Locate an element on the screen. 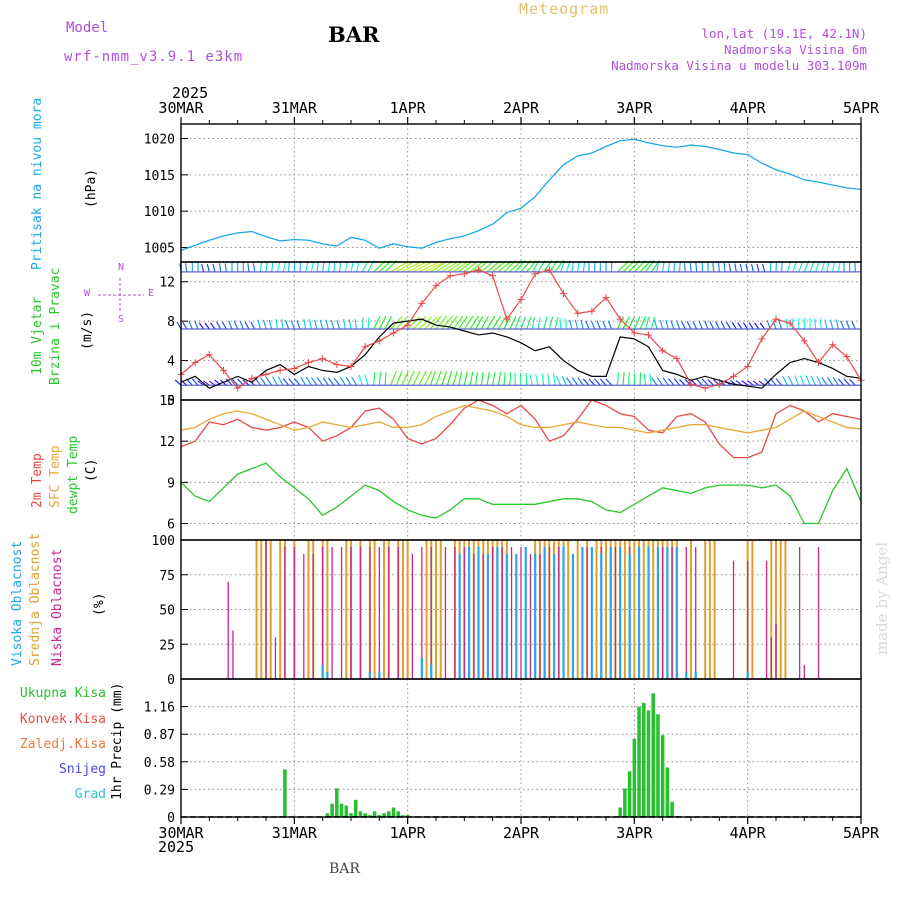 This screenshot has height=900, width=900. y-tick-label: 0.29 is located at coordinates (159, 790).